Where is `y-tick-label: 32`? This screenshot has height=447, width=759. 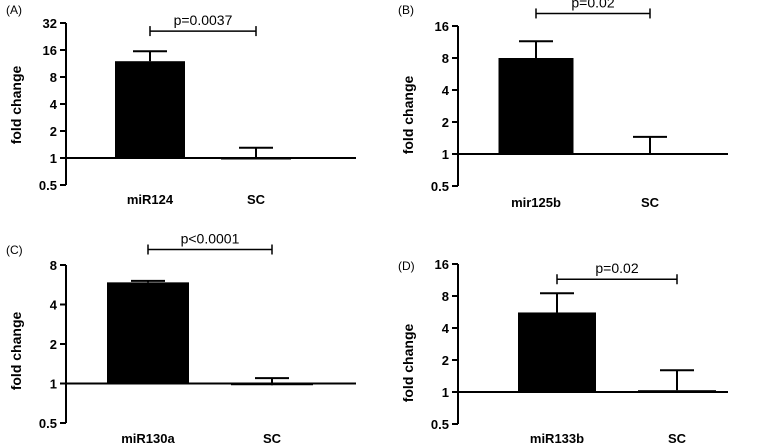
y-tick-label: 32 is located at coordinates (50, 23).